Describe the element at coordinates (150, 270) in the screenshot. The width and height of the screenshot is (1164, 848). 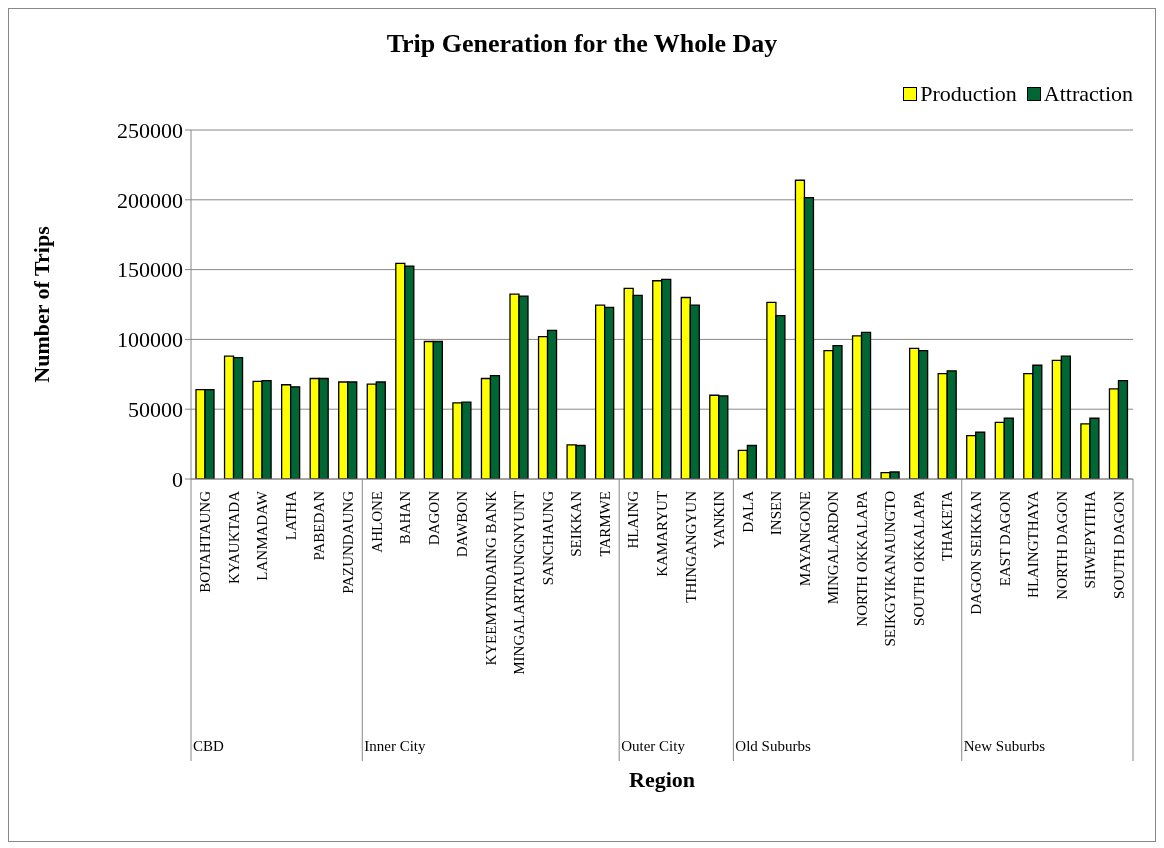
I see `y-tick-label: 150000` at that location.